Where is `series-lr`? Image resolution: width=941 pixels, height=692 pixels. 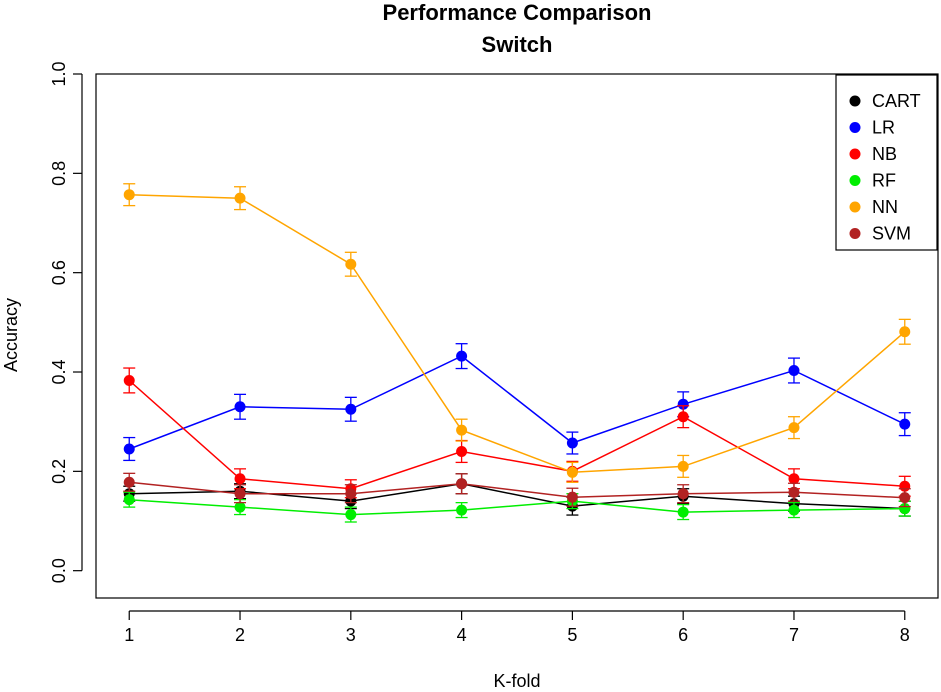 series-lr is located at coordinates (517, 402).